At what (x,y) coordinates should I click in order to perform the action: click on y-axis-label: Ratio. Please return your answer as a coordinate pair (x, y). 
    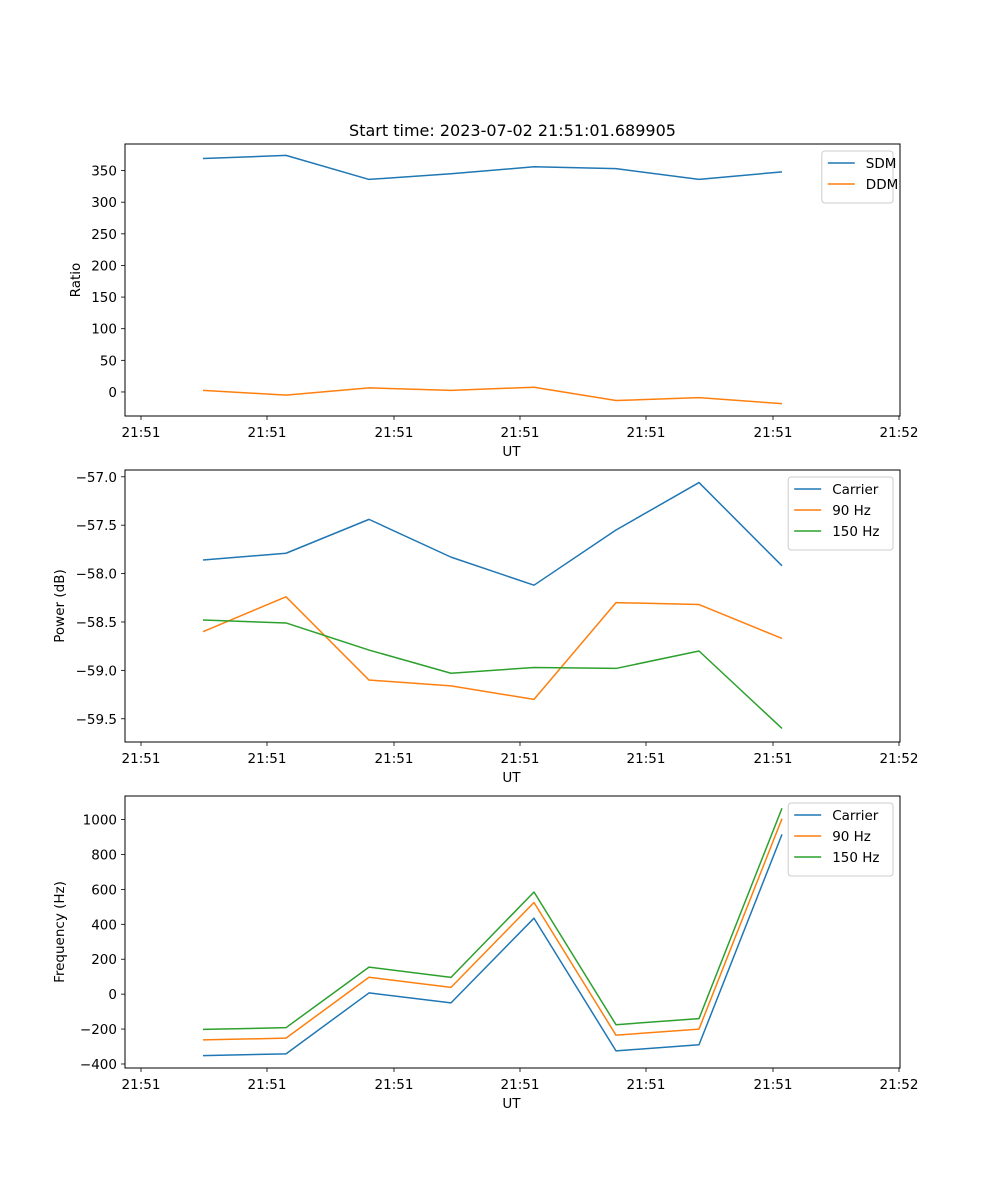
    Looking at the image, I should click on (76, 280).